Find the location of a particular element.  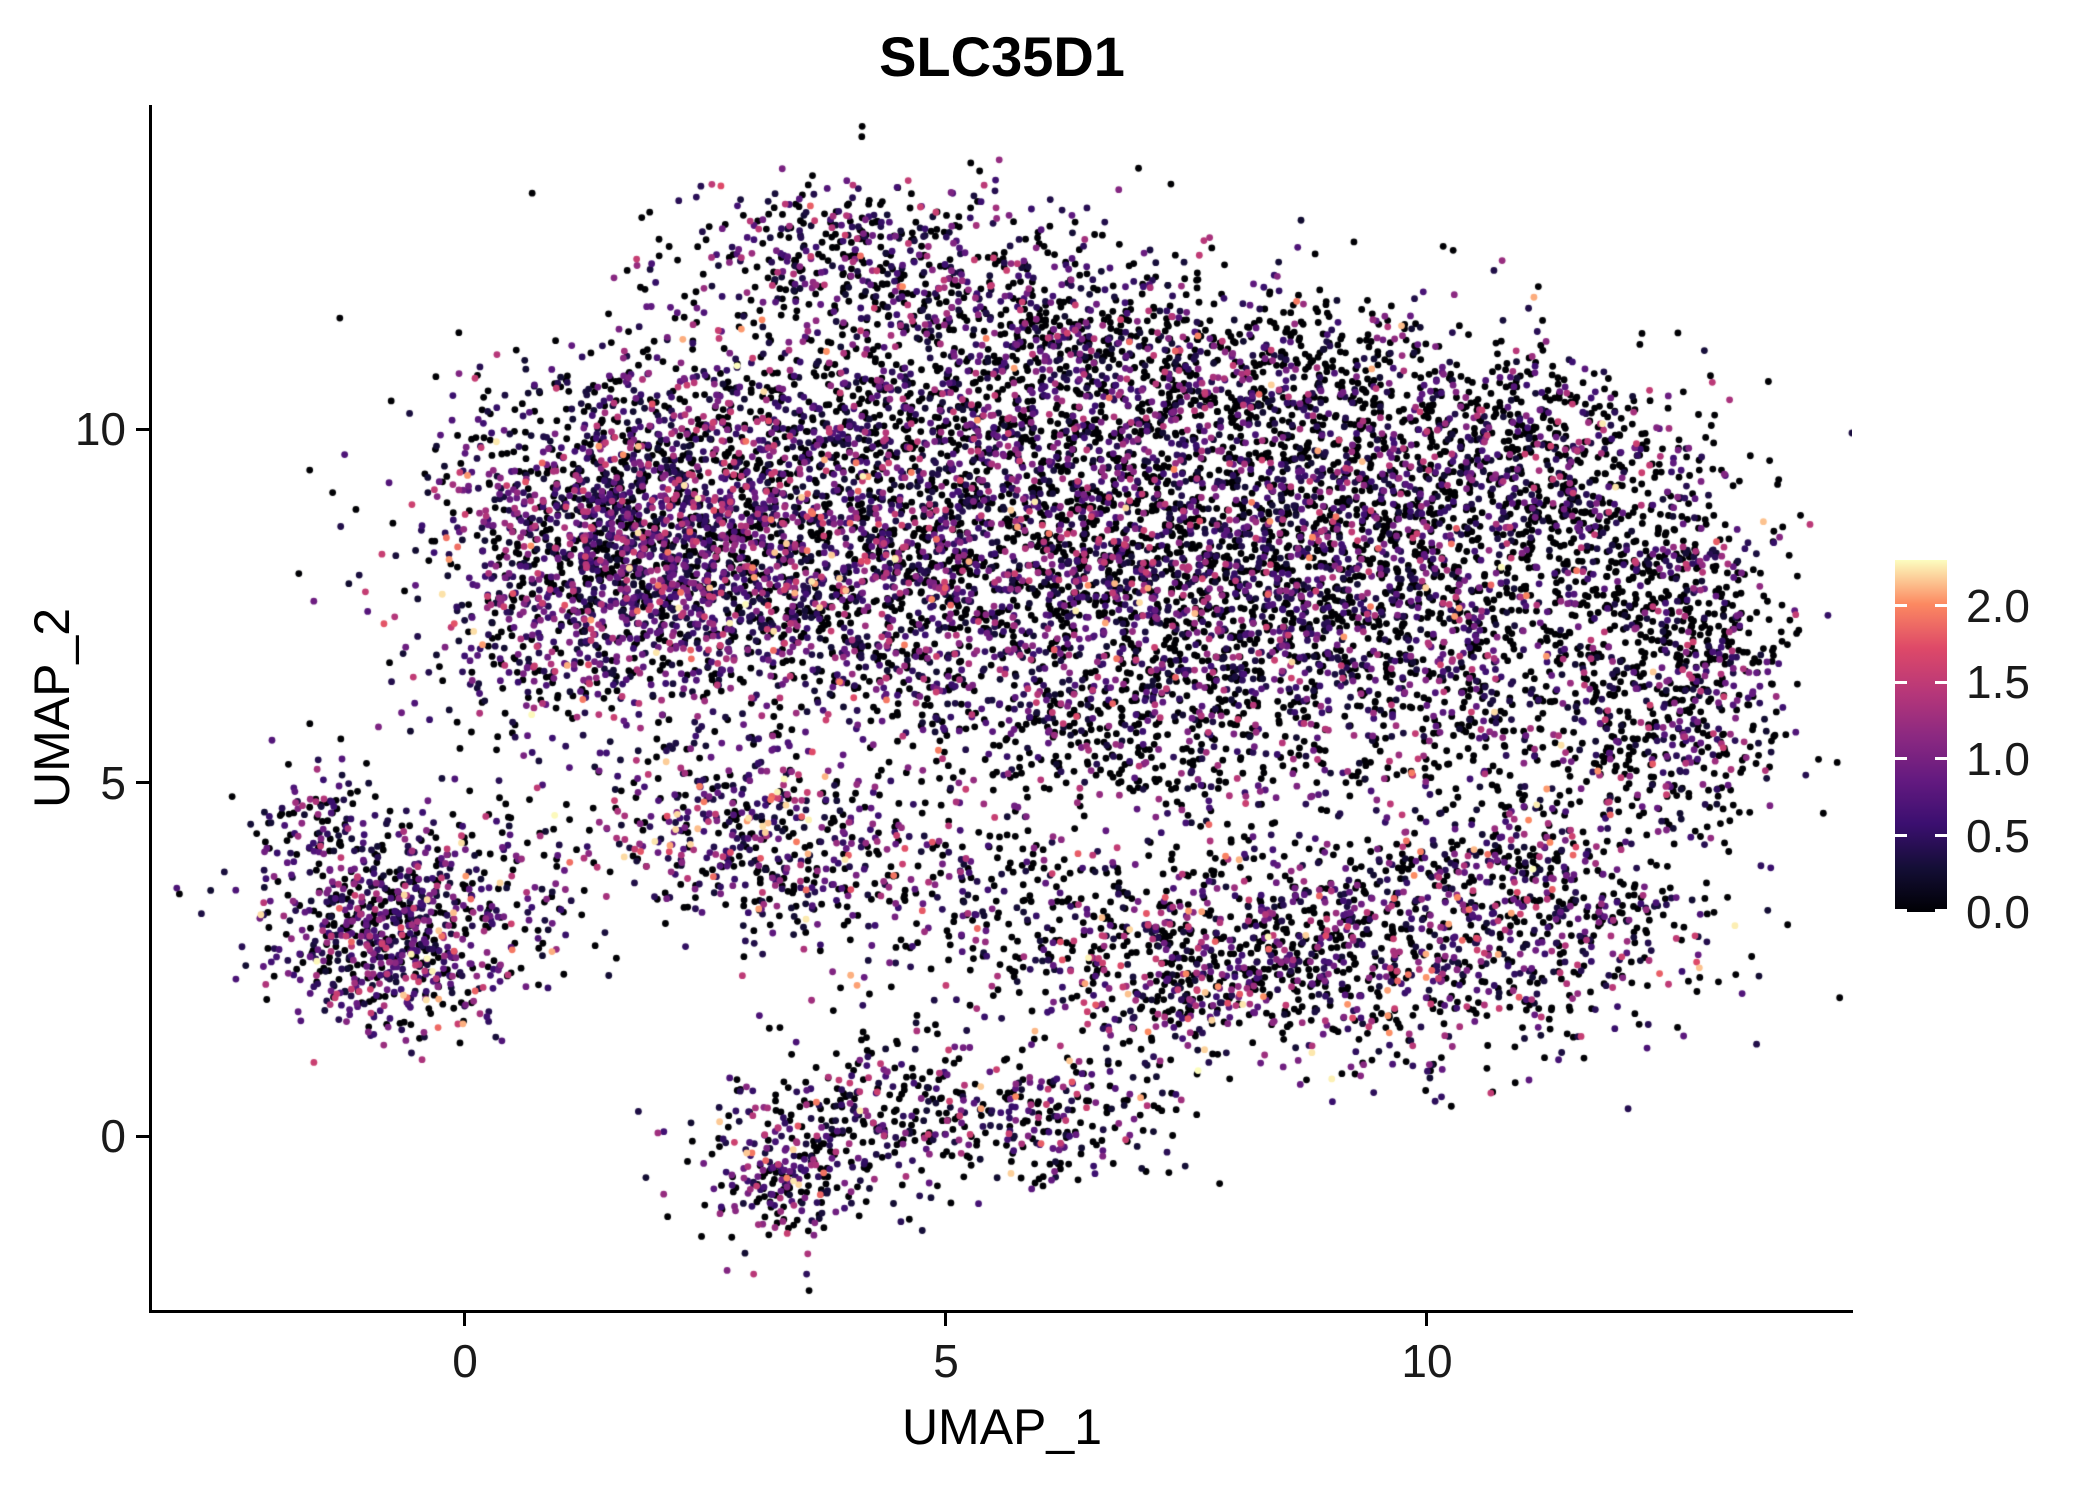

colorbar-tick-label: 0.5 is located at coordinates (1998, 836).